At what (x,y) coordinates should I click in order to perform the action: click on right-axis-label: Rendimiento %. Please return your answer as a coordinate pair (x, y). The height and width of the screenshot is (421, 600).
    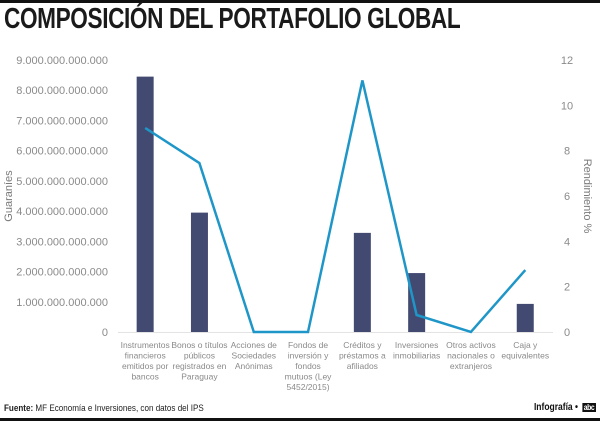
    Looking at the image, I should click on (587, 196).